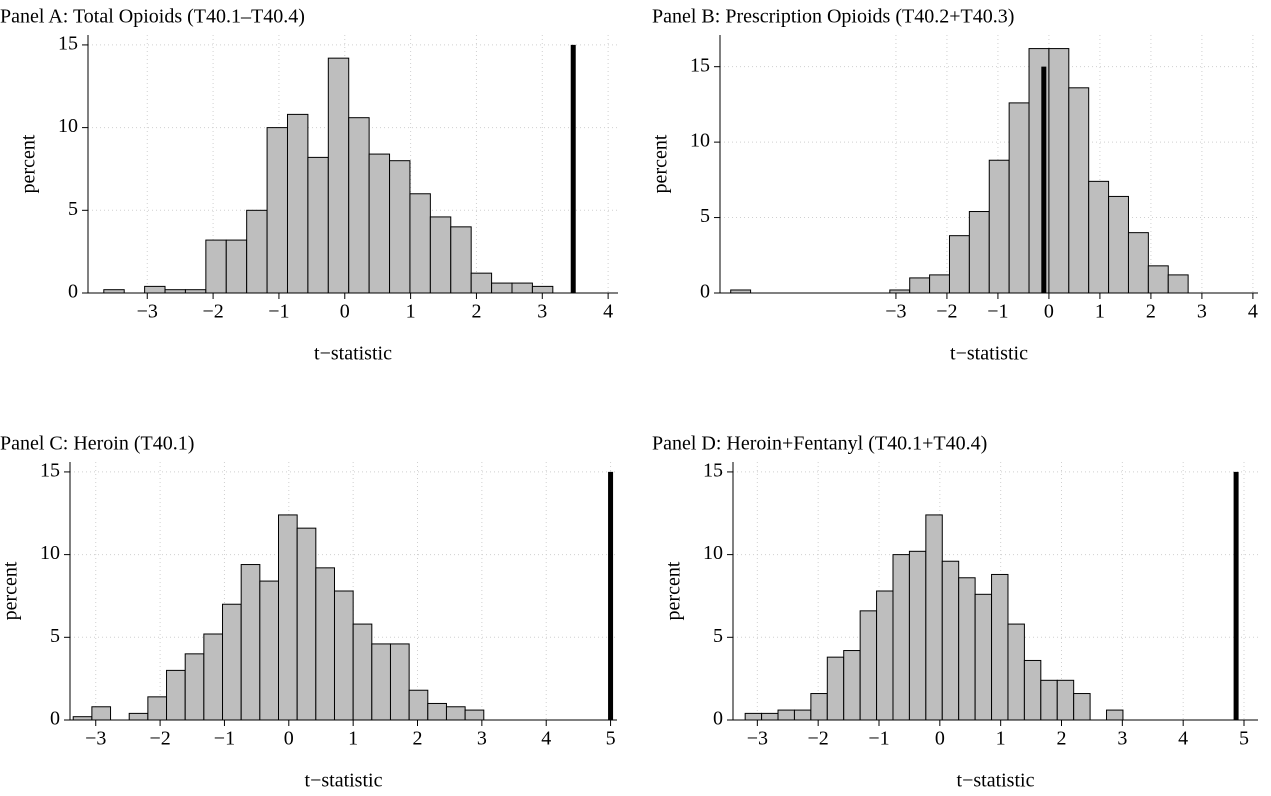  Describe the element at coordinates (152, 17) in the screenshot. I see `panel-title: Panel A: Total Opioids (T40.1–T40.4)` at that location.